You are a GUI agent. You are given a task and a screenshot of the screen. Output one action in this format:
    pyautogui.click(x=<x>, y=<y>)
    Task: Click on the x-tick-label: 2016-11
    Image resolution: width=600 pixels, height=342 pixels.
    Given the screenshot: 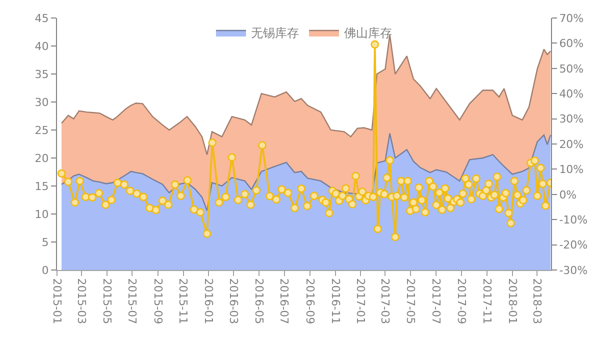 What is the action you would take?
    pyautogui.click(x=335, y=301)
    